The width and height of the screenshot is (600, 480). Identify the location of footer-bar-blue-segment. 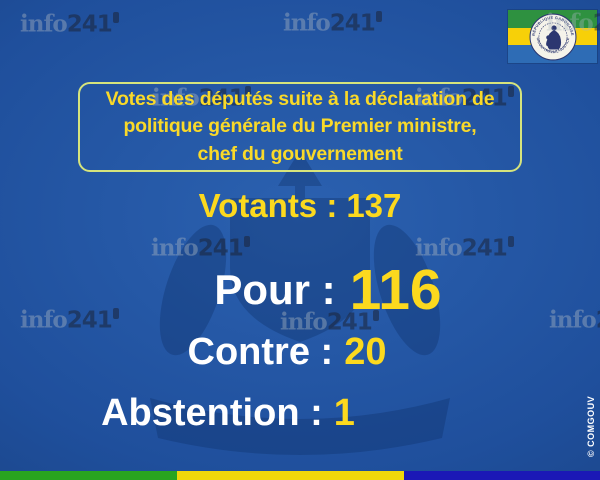
(502, 475).